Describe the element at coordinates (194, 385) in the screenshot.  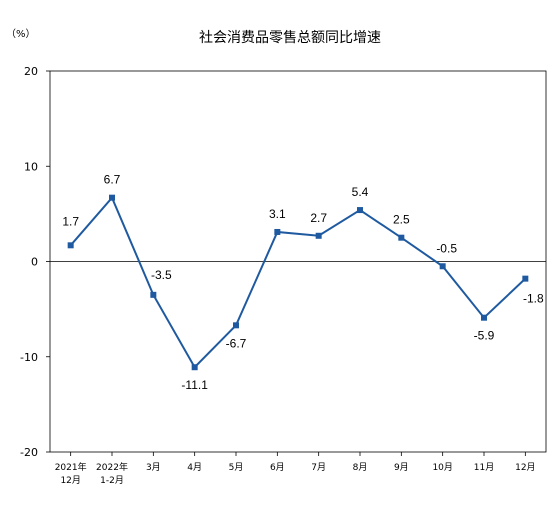
I see `data-label: -11.1` at that location.